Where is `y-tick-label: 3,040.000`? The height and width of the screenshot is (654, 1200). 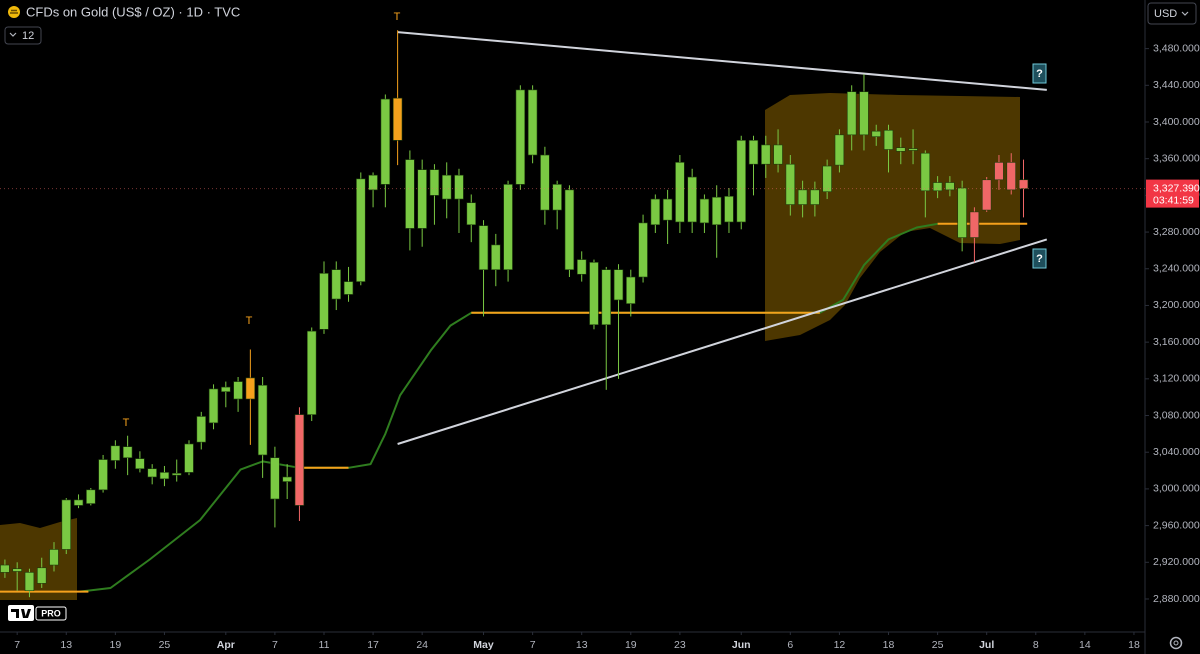
y-tick-label: 3,040.000 is located at coordinates (1176, 452).